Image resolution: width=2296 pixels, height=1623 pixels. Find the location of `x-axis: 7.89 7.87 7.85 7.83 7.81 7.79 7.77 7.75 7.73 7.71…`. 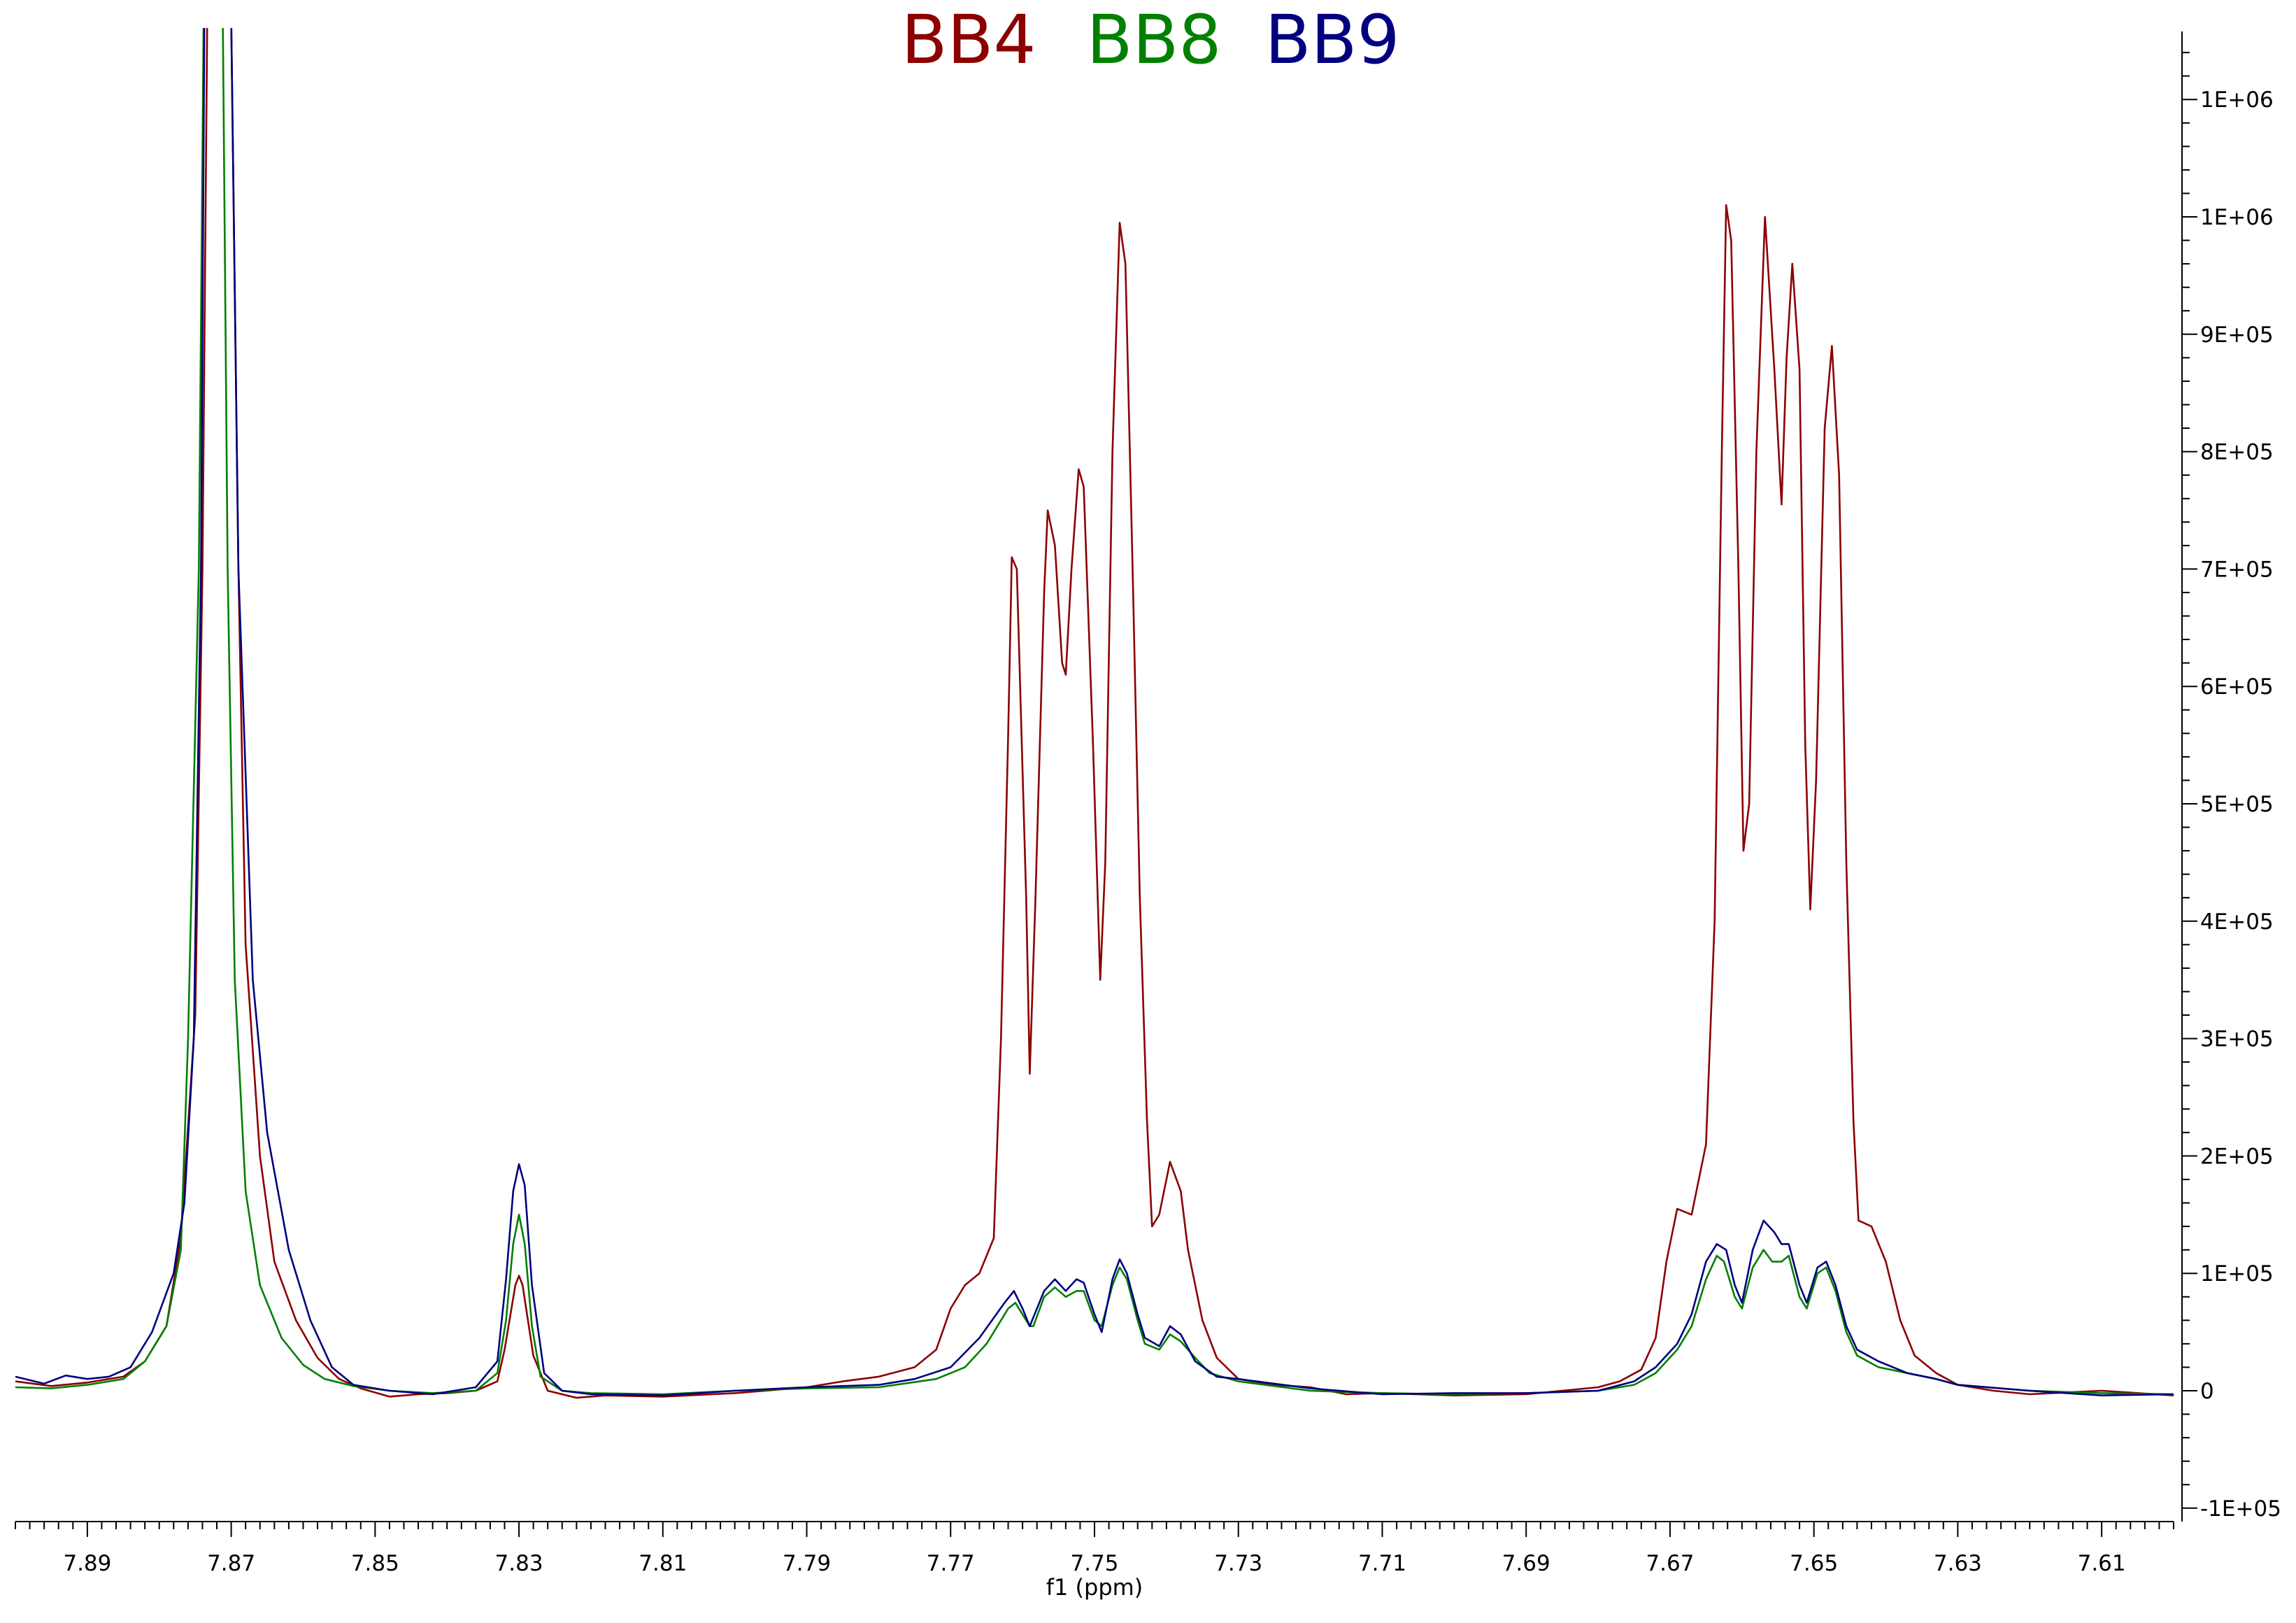

x-axis: 7.89 7.87 7.85 7.83 7.81 7.79 7.77 7.75 7.73 7.71… is located at coordinates (1094, 1548).